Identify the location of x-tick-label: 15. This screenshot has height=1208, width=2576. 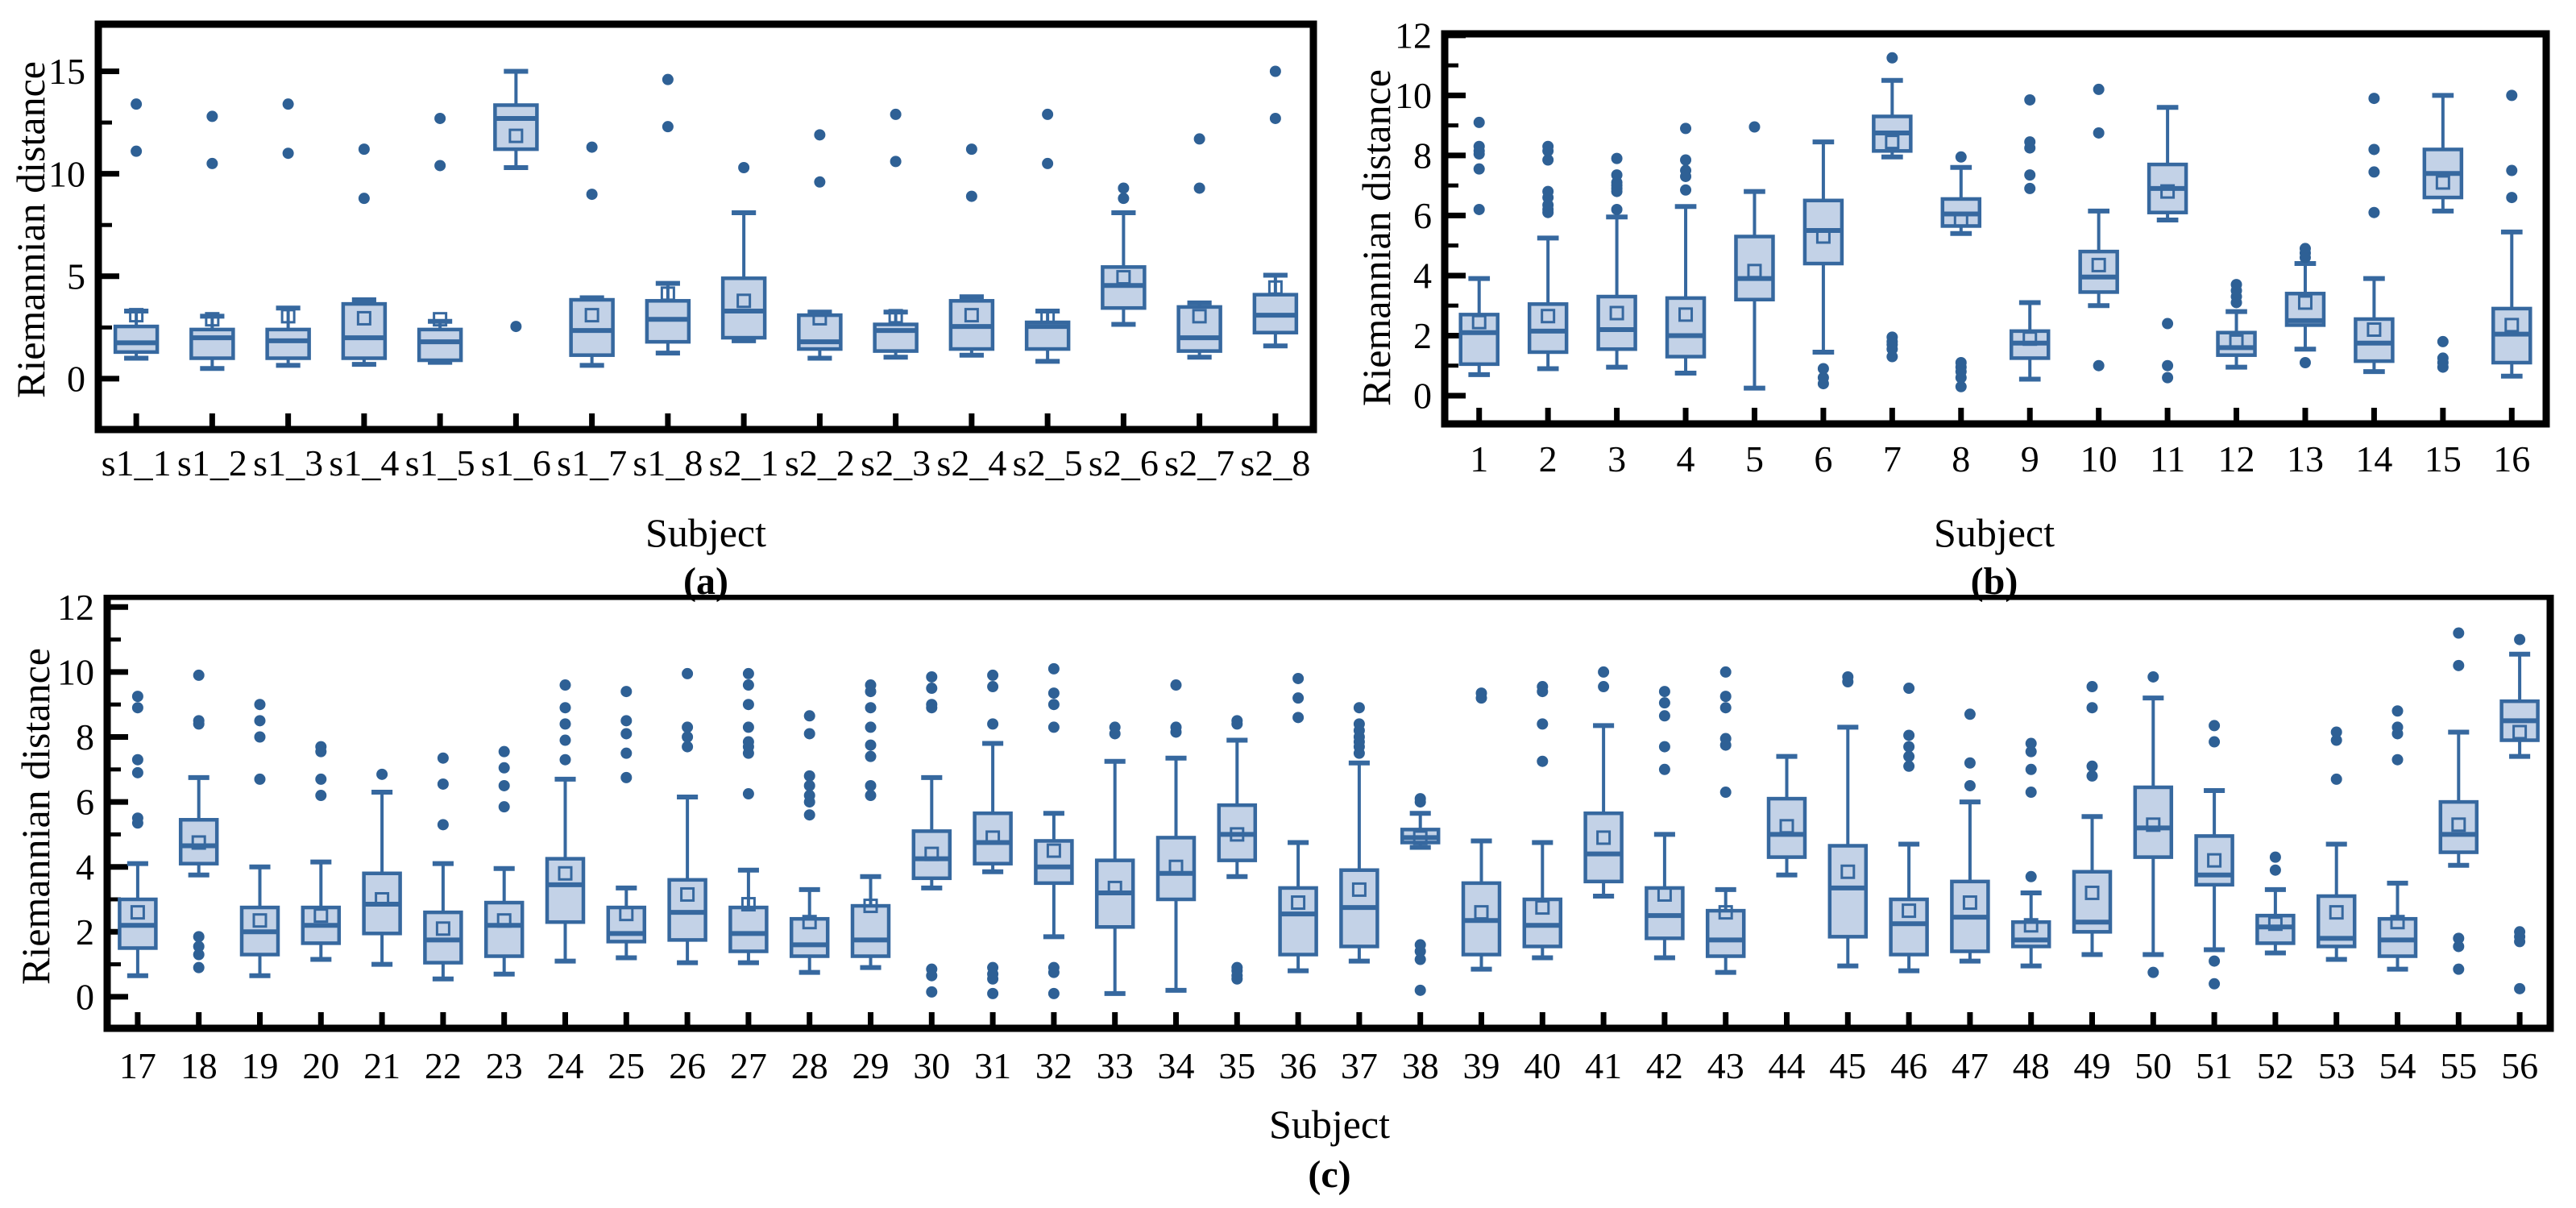
(2443, 458).